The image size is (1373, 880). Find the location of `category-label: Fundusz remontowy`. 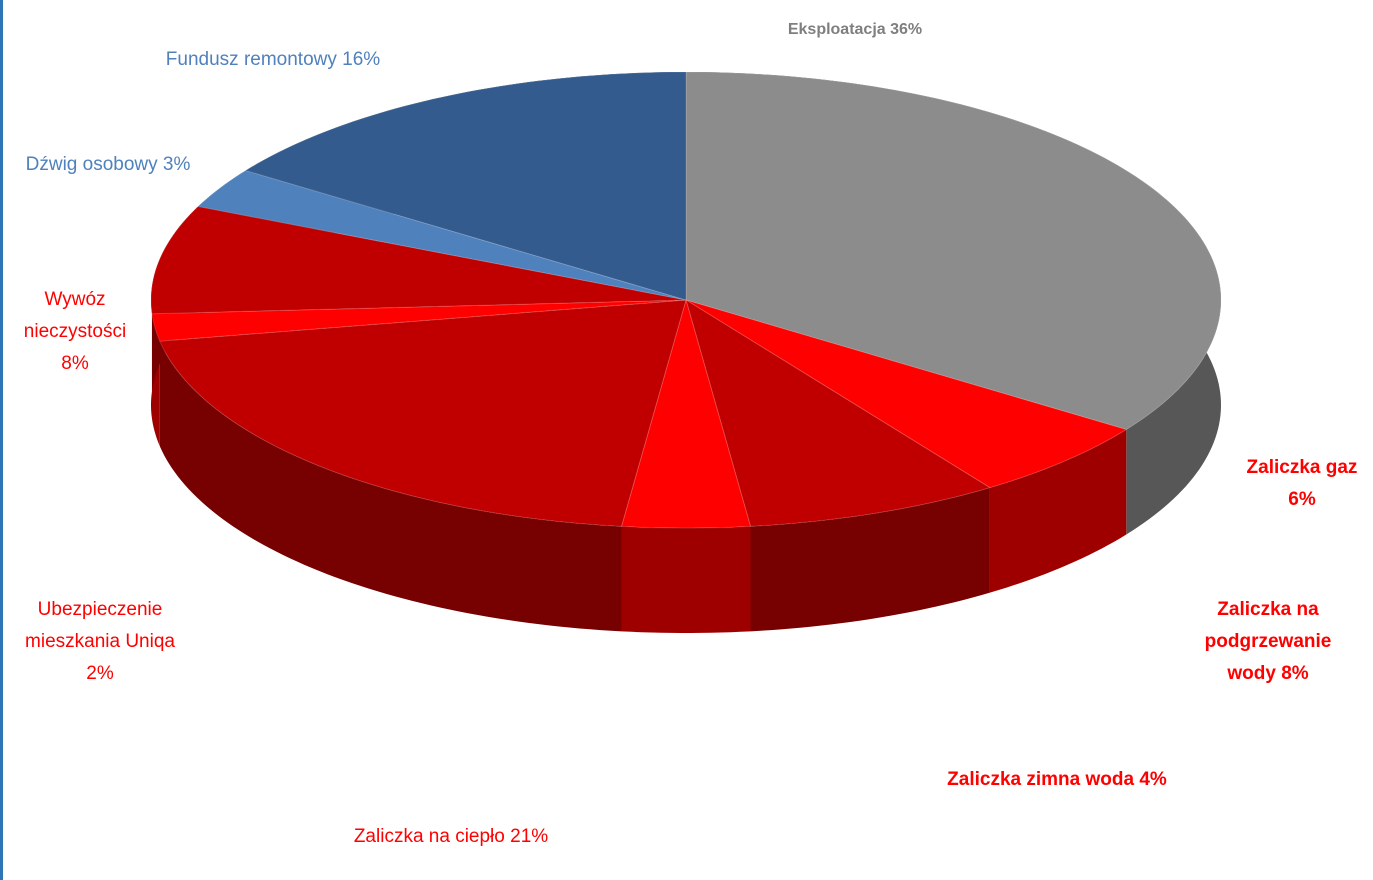

category-label: Fundusz remontowy is located at coordinates (251, 59).